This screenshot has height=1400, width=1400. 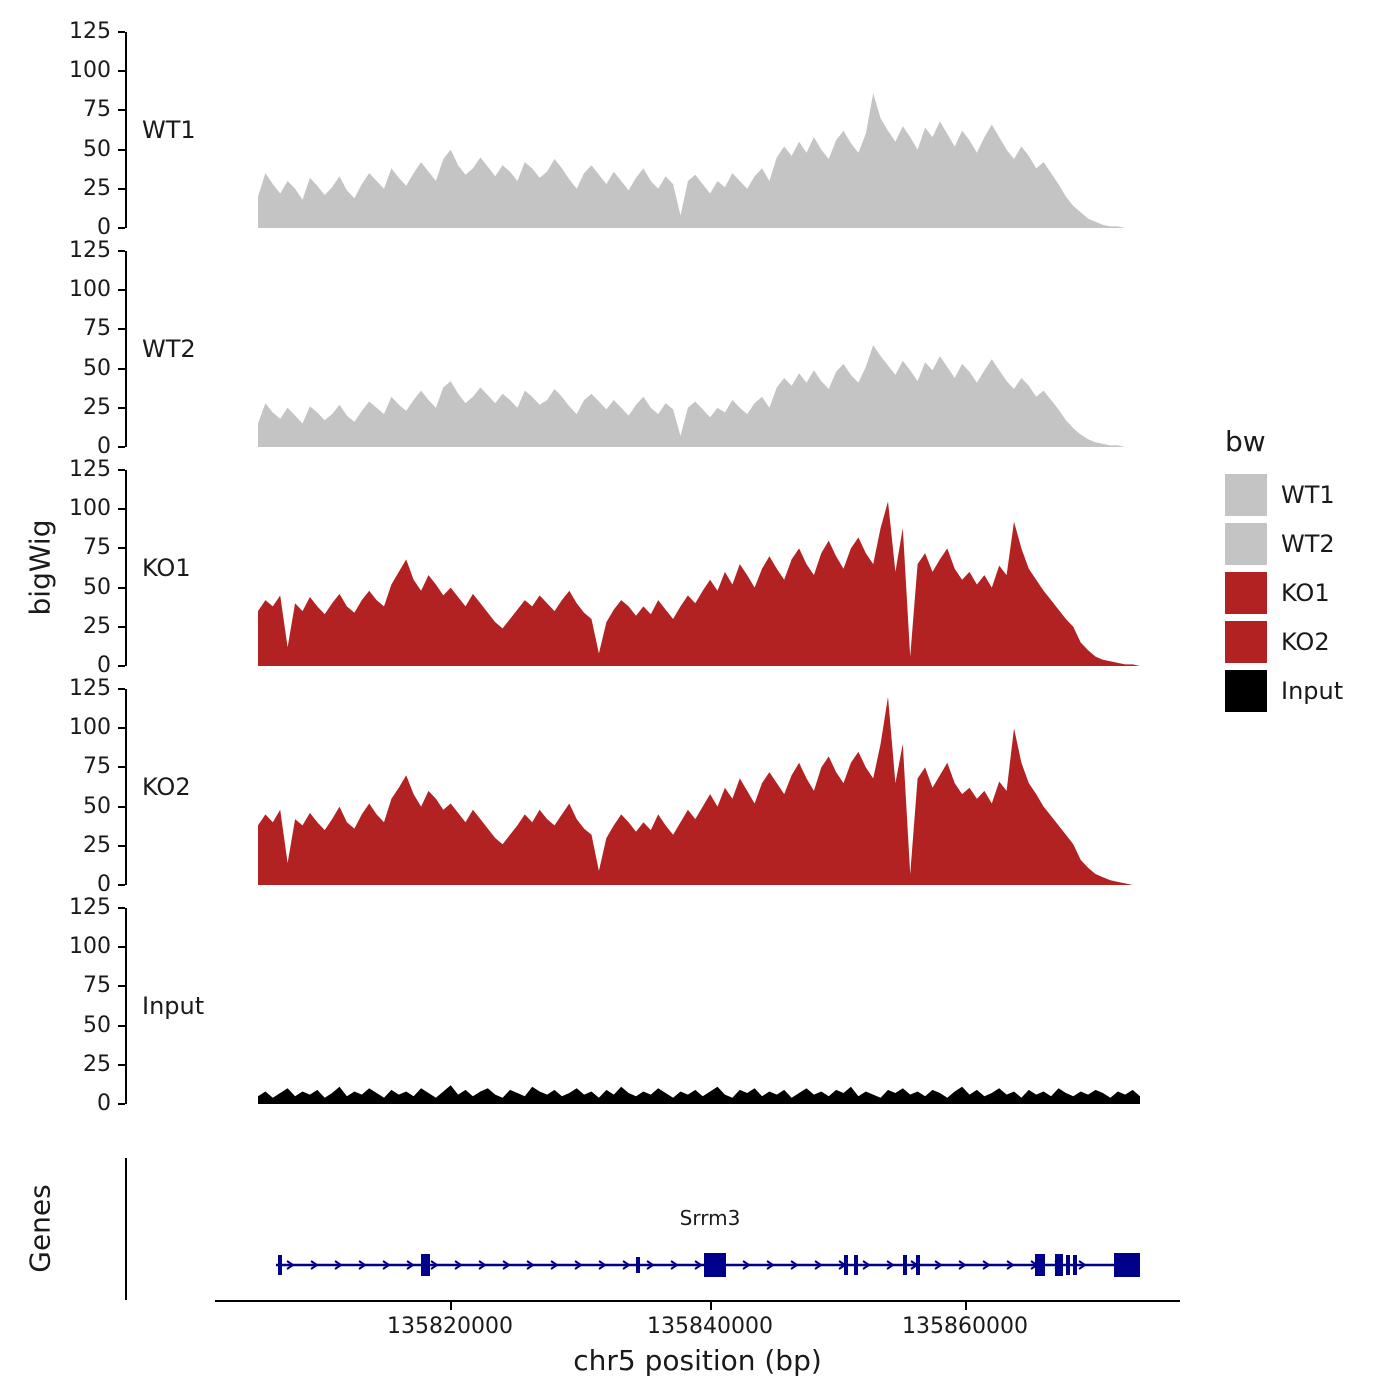 I want to click on legend-item: WT2, so click(x=1310, y=544).